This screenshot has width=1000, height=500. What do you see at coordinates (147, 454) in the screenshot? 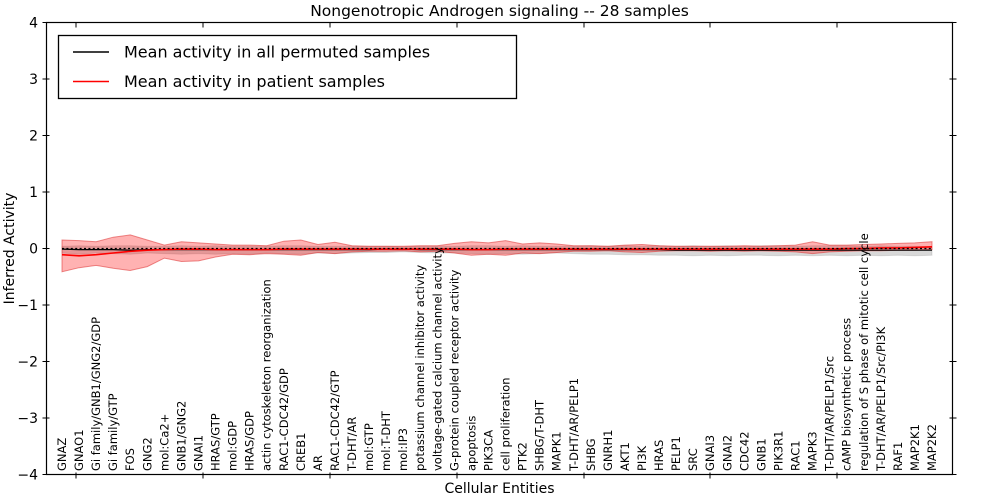
I see `category-label: GNG2` at bounding box center [147, 454].